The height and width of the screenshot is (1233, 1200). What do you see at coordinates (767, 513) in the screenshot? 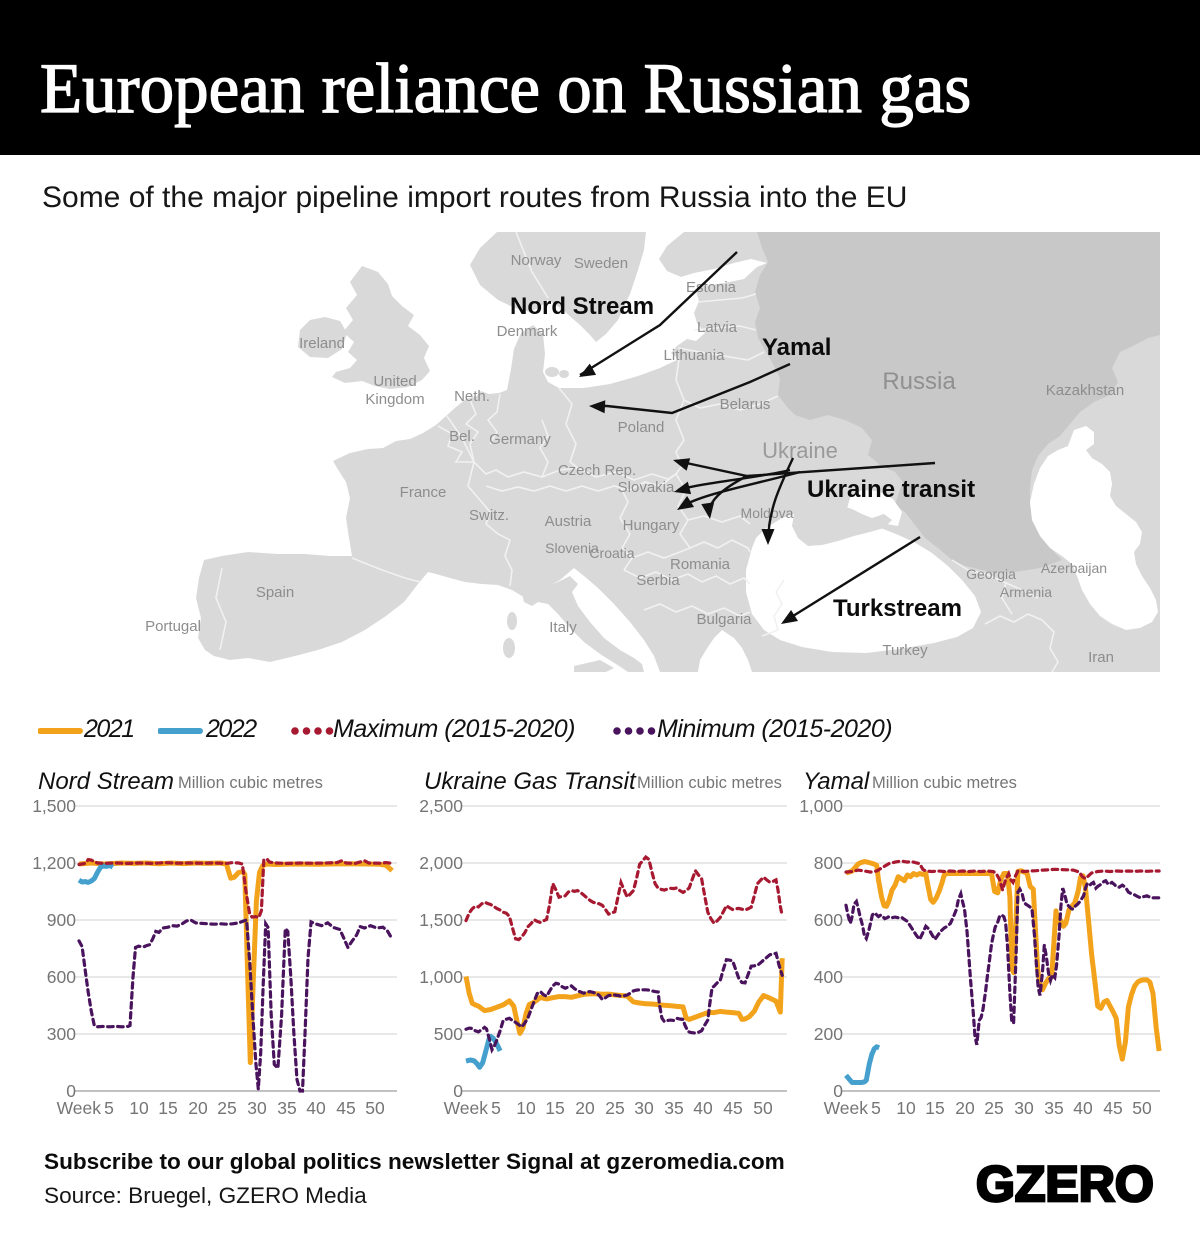
I see `svg-text: Moldova` at bounding box center [767, 513].